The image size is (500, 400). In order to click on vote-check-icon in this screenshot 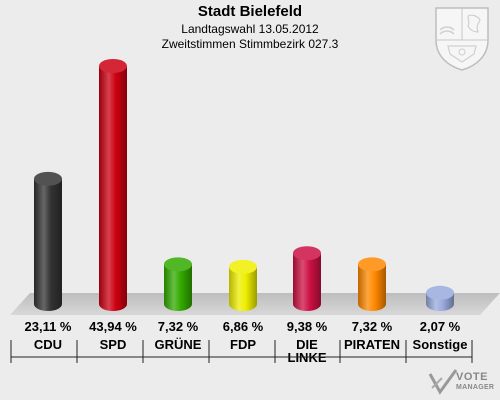, I will do `click(443, 382)`.